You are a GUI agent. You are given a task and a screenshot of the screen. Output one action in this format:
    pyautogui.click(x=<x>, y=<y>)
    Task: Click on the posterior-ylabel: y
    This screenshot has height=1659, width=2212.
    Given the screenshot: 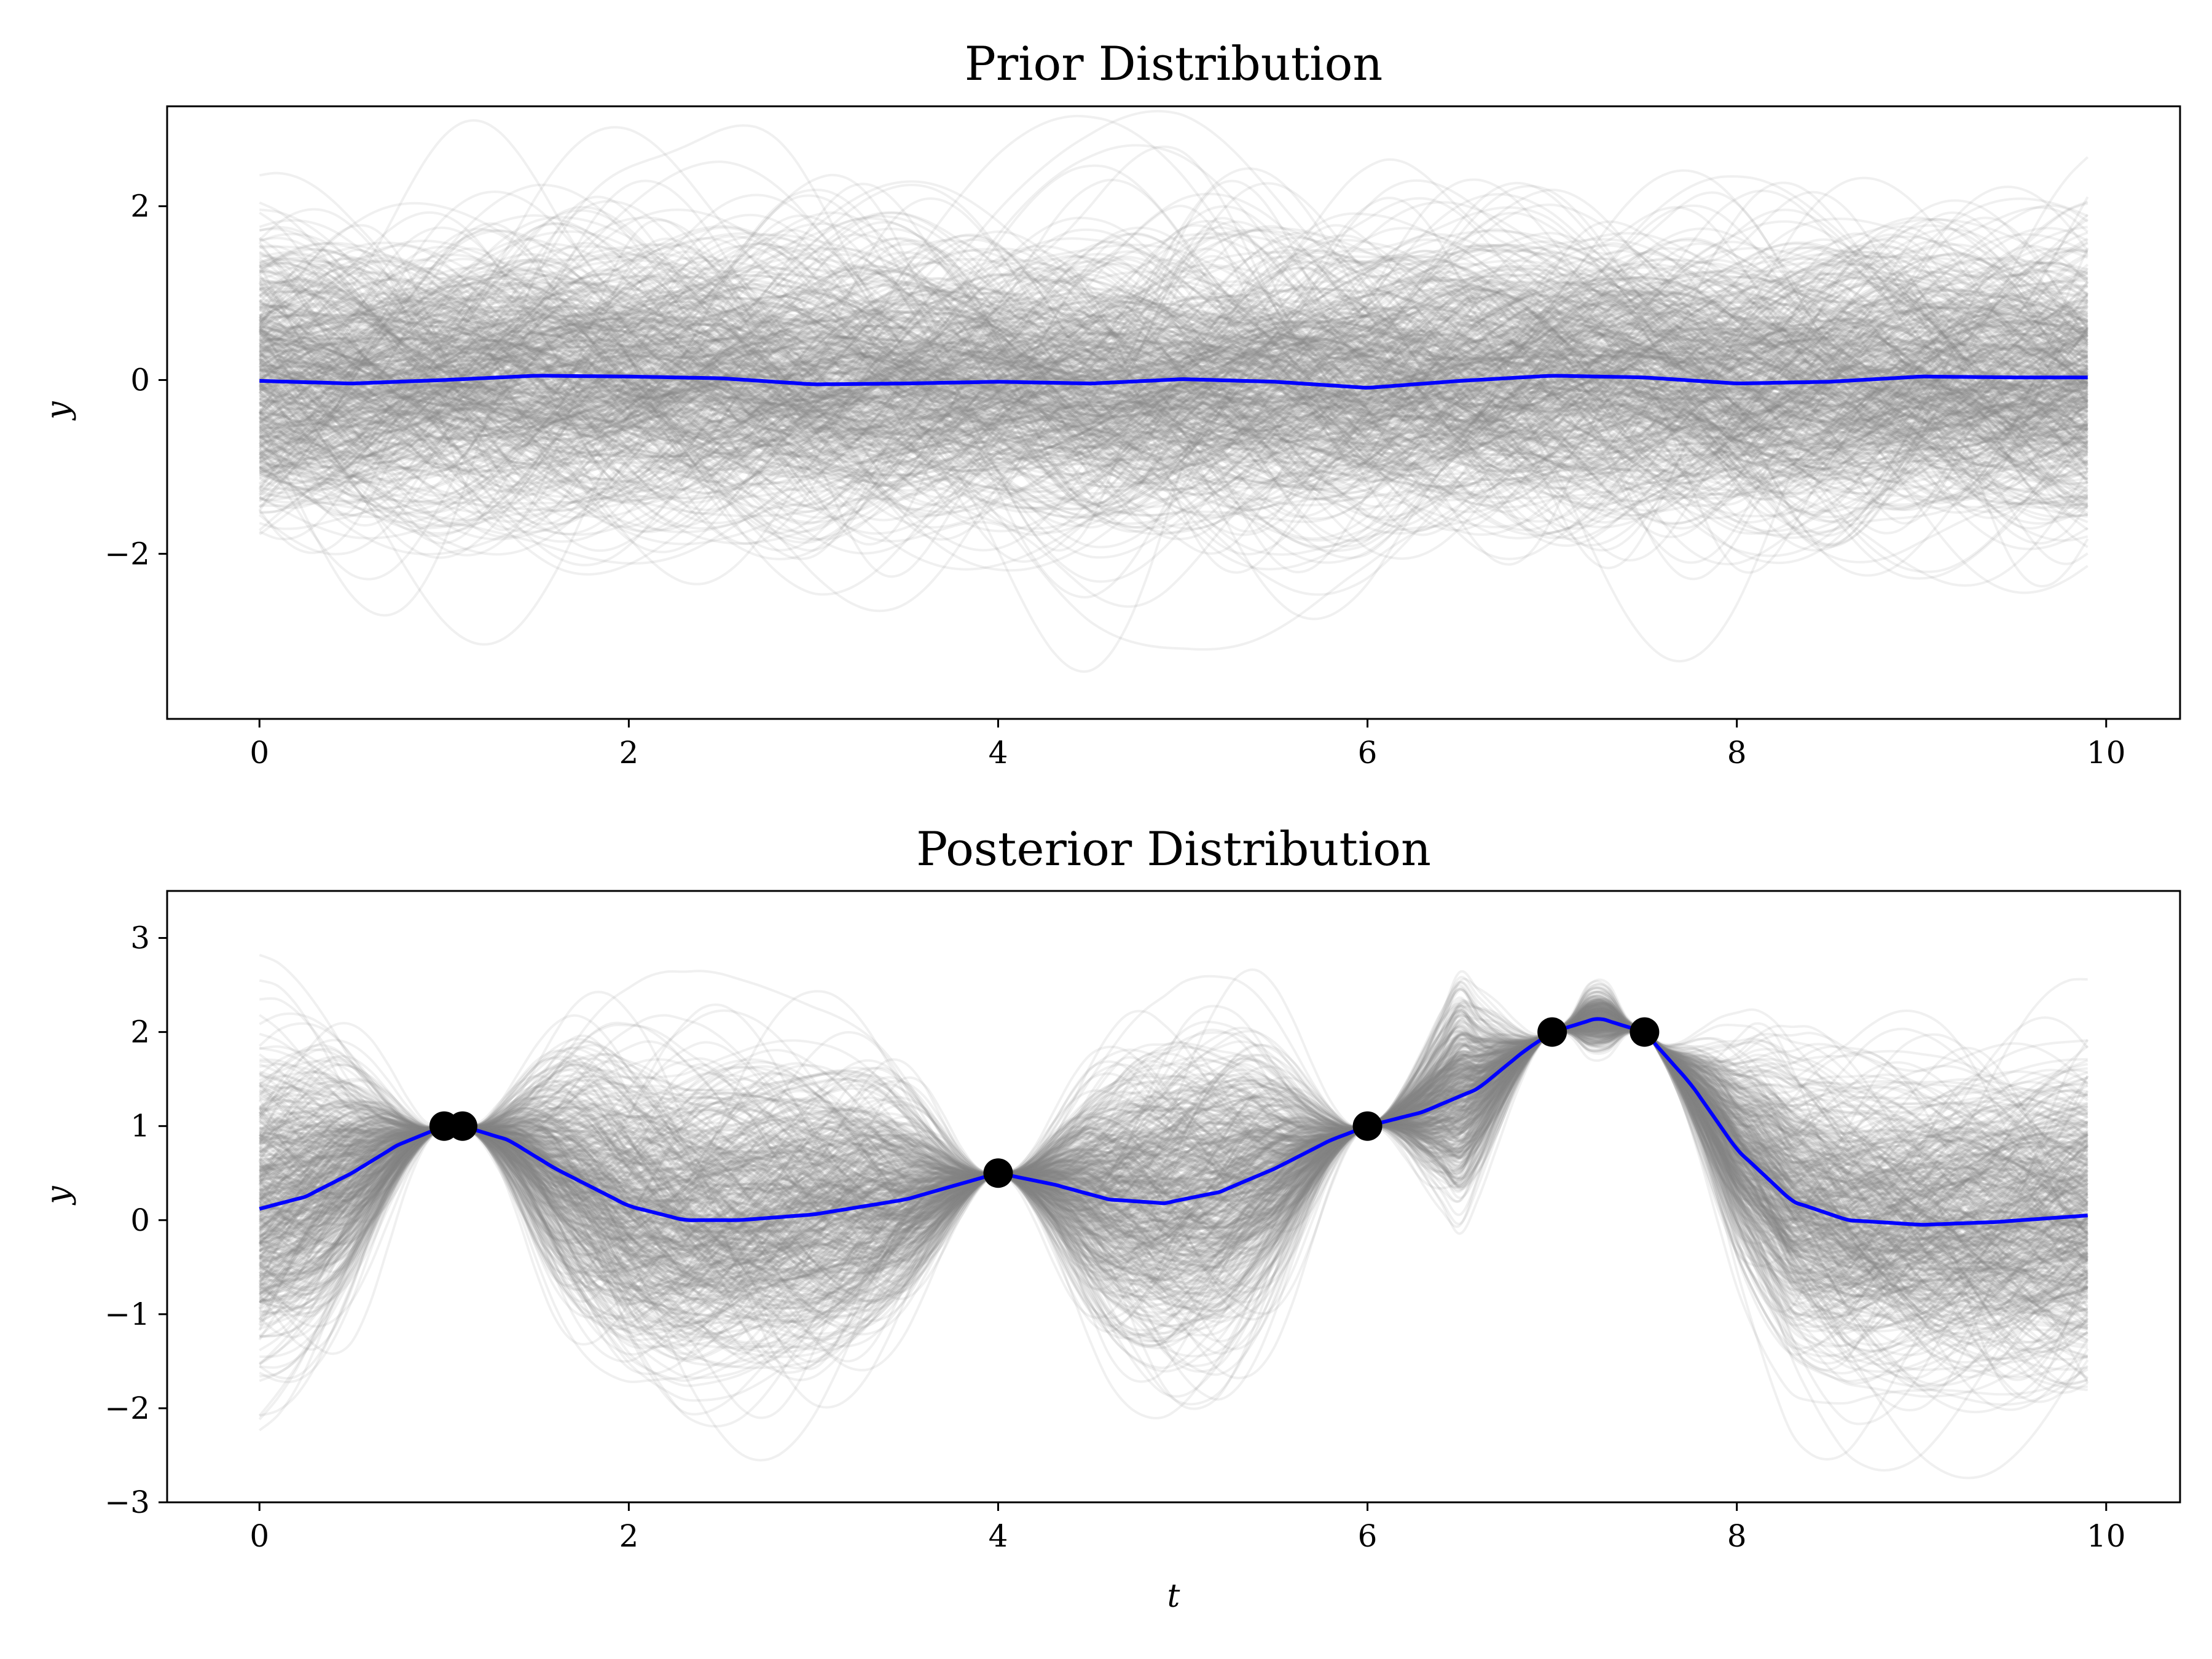 What is the action you would take?
    pyautogui.click(x=58, y=1196)
    